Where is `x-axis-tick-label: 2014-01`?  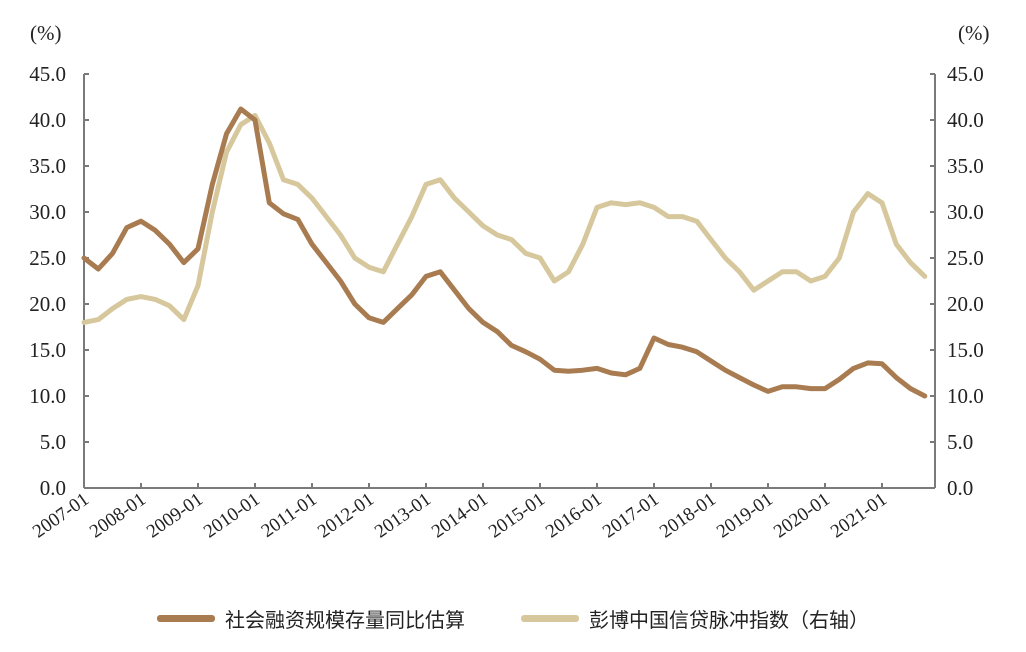 x-axis-tick-label: 2014-01 is located at coordinates (460, 516).